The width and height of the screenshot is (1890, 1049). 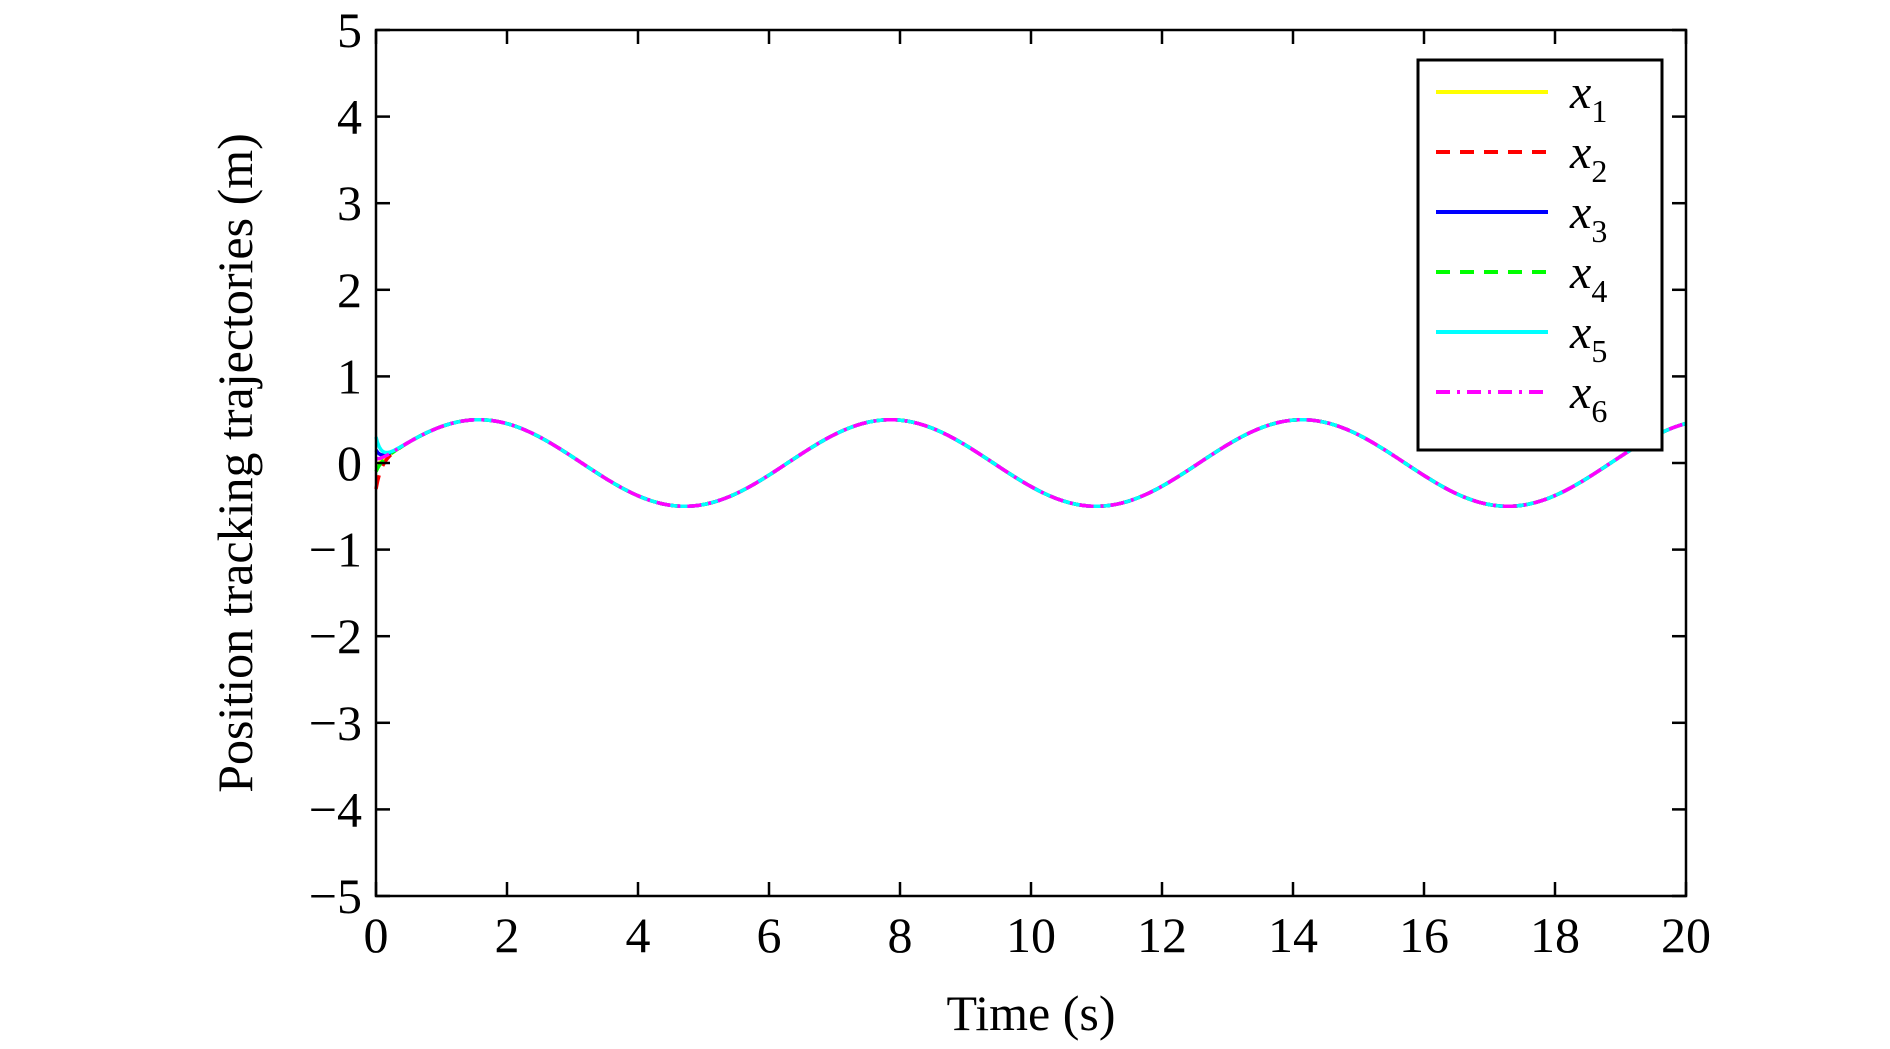 What do you see at coordinates (349, 117) in the screenshot?
I see `y-tick-label: 4` at bounding box center [349, 117].